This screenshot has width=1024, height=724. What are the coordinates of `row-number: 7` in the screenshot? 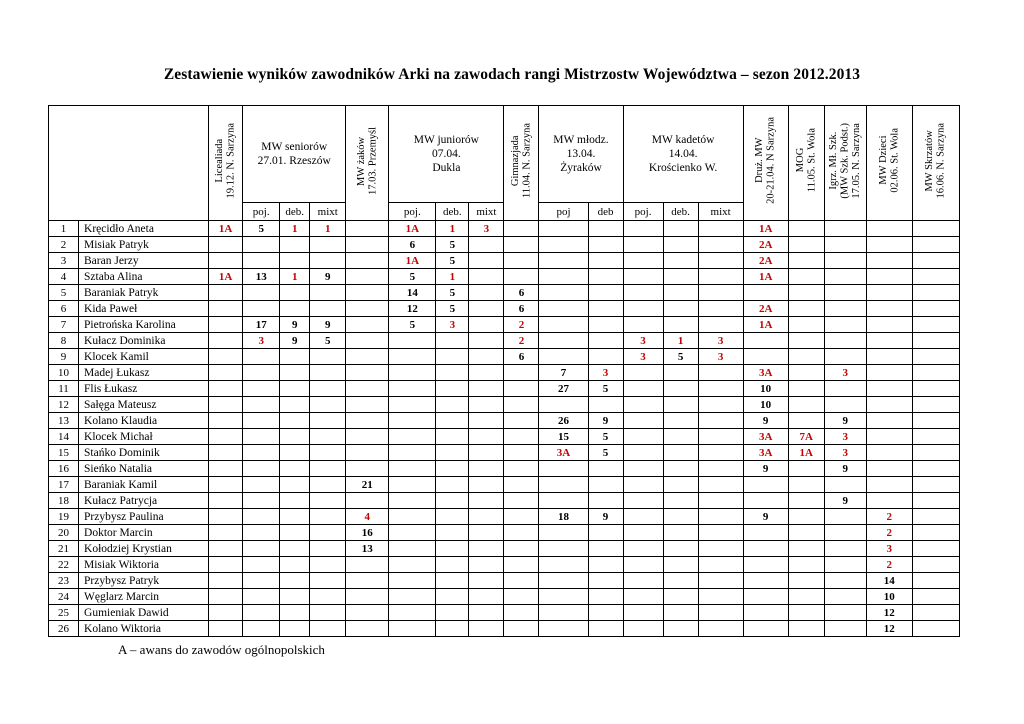 It's located at (63, 324).